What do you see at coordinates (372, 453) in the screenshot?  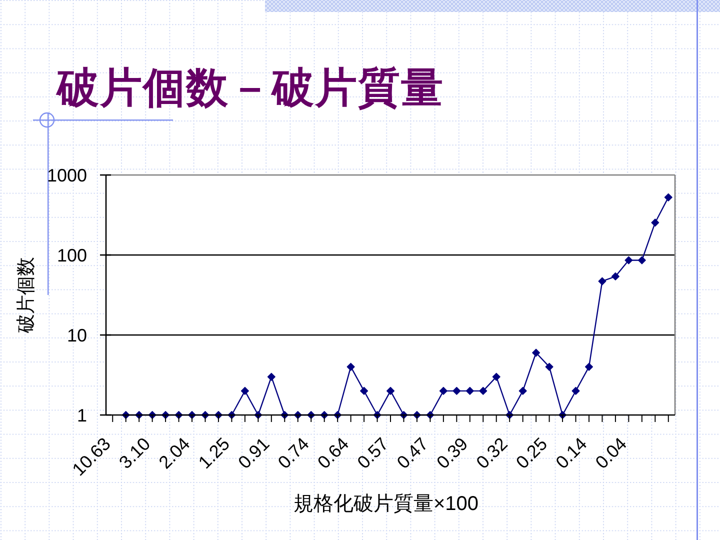 I see `x-tick-label: 0.57` at bounding box center [372, 453].